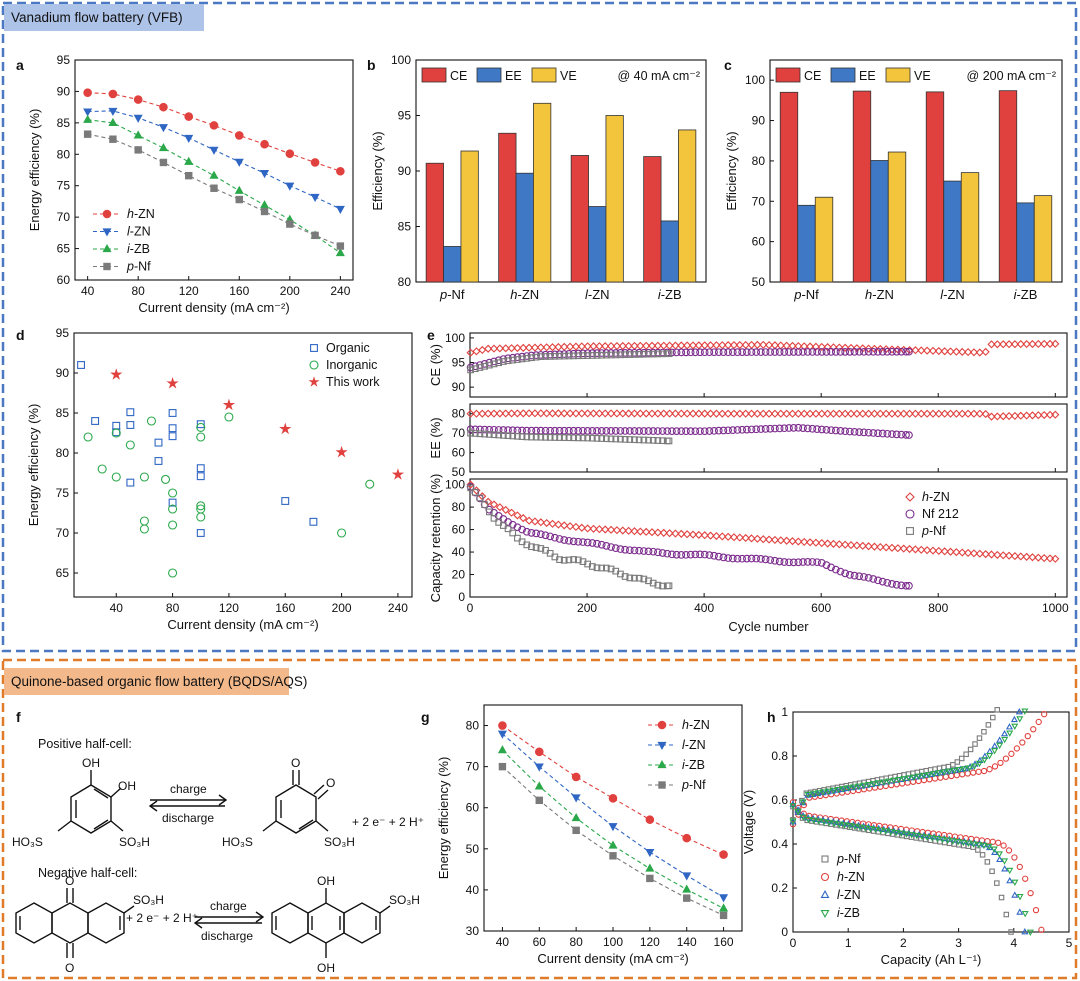  I want to click on y-tick-label: 100, so click(401, 60).